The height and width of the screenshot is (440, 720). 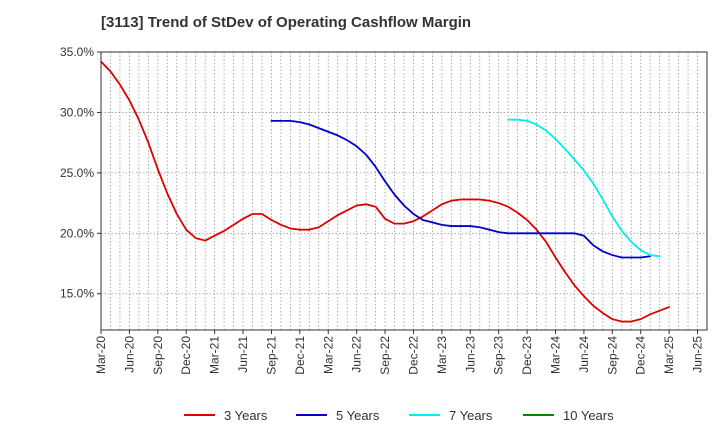 What do you see at coordinates (641, 355) in the screenshot?
I see `x-tick-label: Dec-24` at bounding box center [641, 355].